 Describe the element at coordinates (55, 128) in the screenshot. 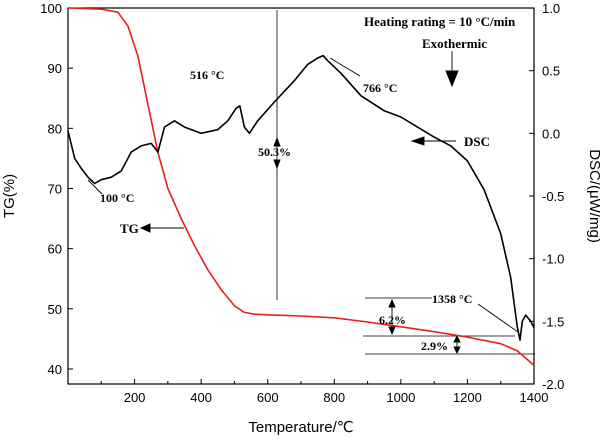

I see `y-left-tick-label: 80` at that location.